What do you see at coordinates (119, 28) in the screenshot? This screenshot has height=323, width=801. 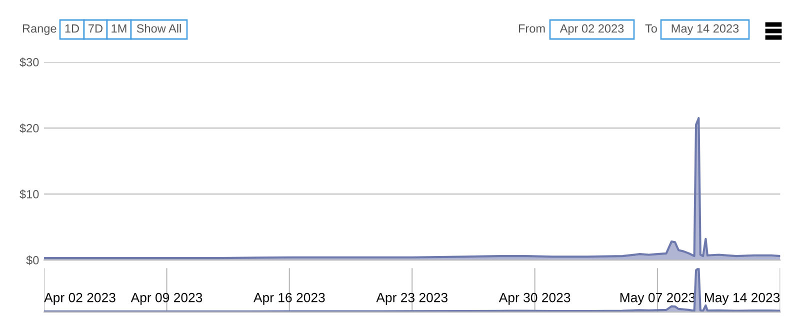 I see `text: 1M` at bounding box center [119, 28].